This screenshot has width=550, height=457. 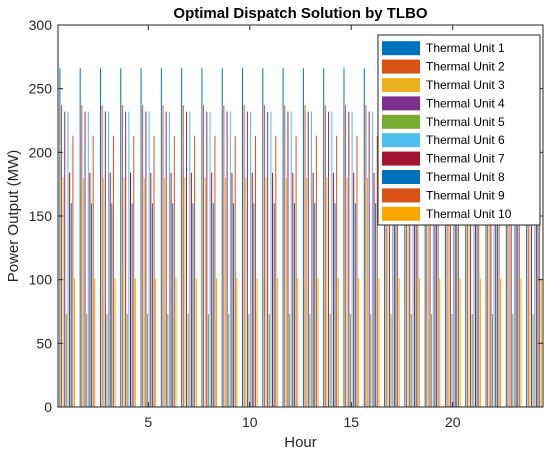 I want to click on y-tick-label: 150, so click(x=41, y=216).